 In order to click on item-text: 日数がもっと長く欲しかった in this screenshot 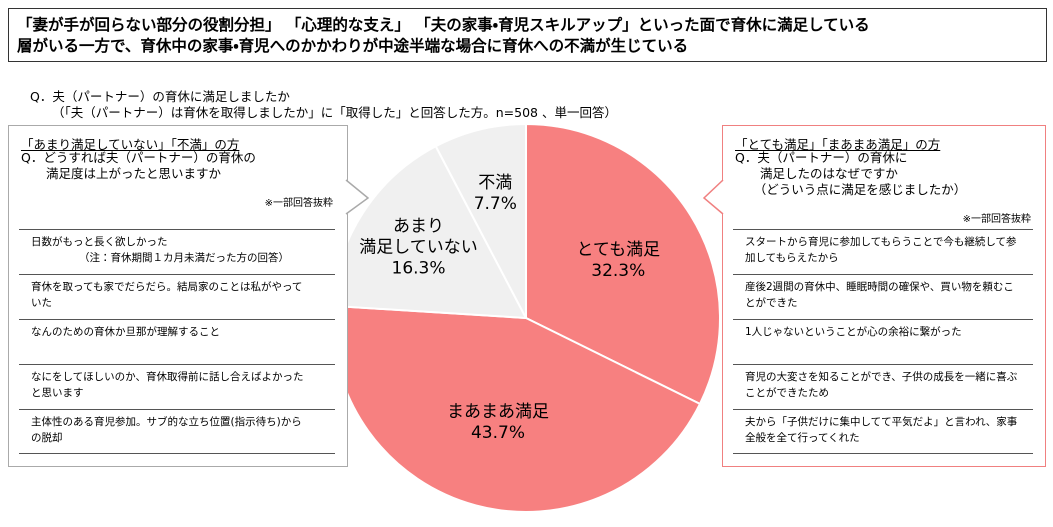, I will do `click(99, 242)`.